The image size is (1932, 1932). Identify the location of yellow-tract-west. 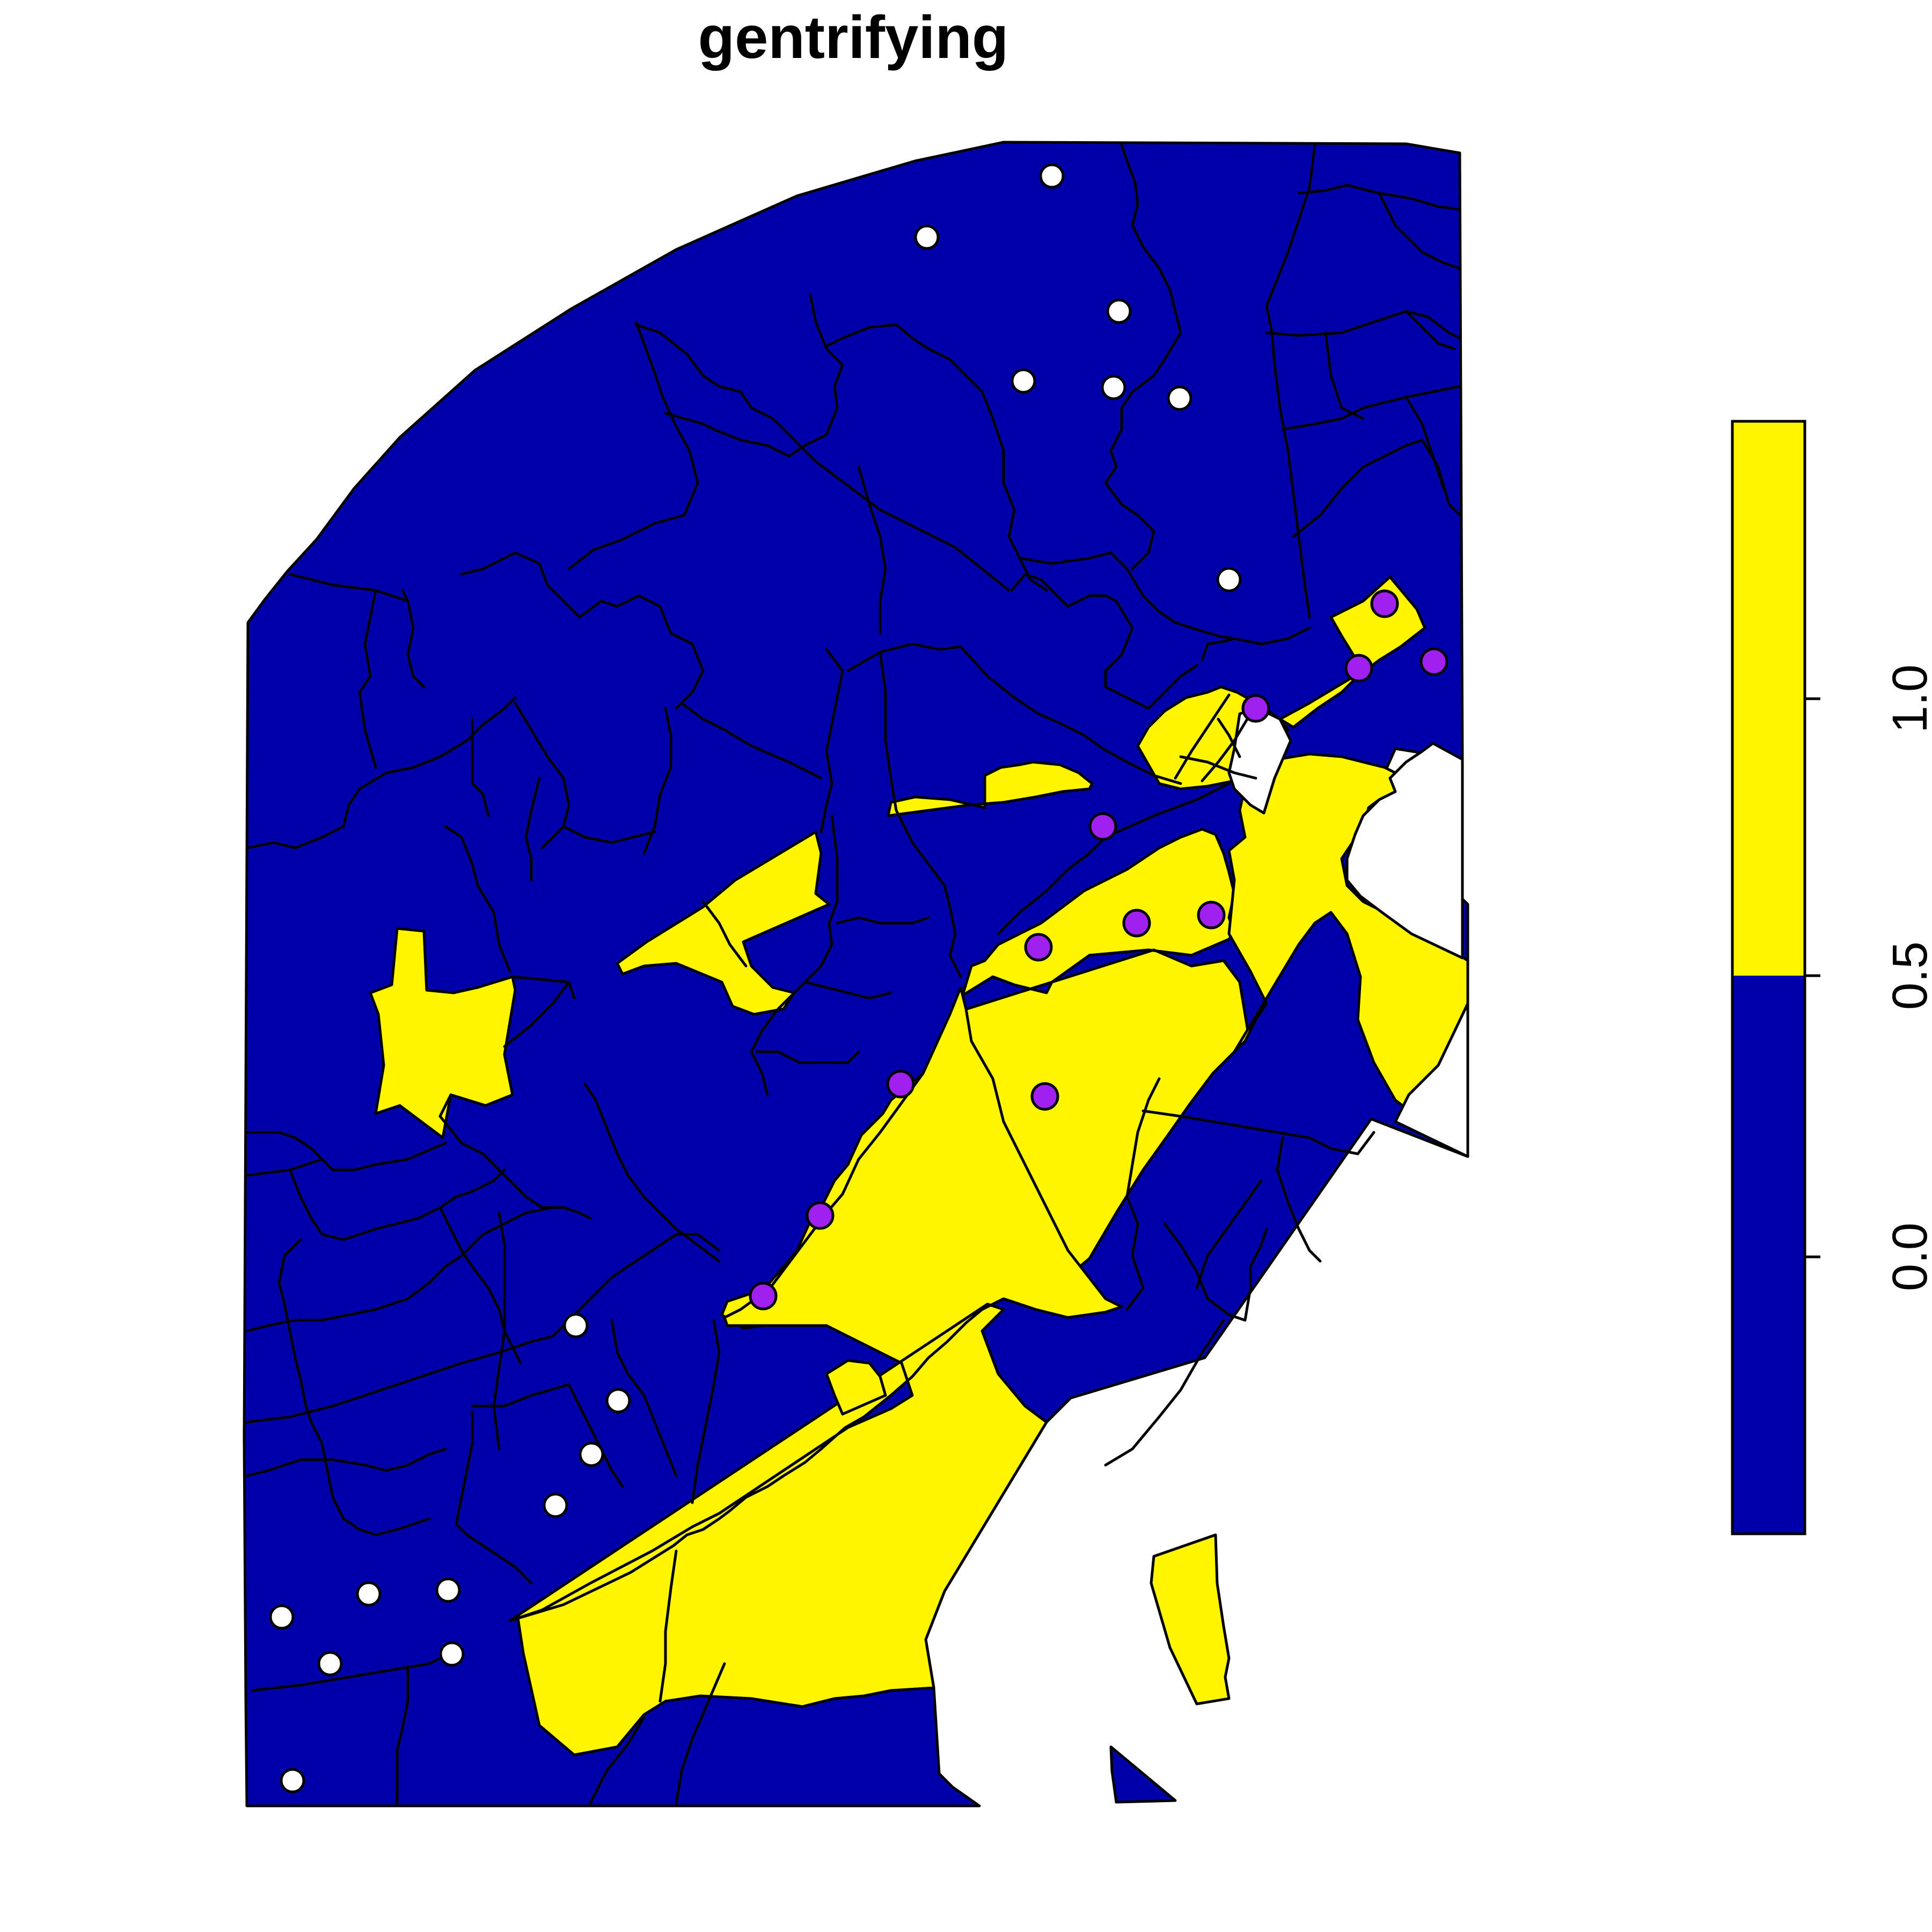
(443, 1033).